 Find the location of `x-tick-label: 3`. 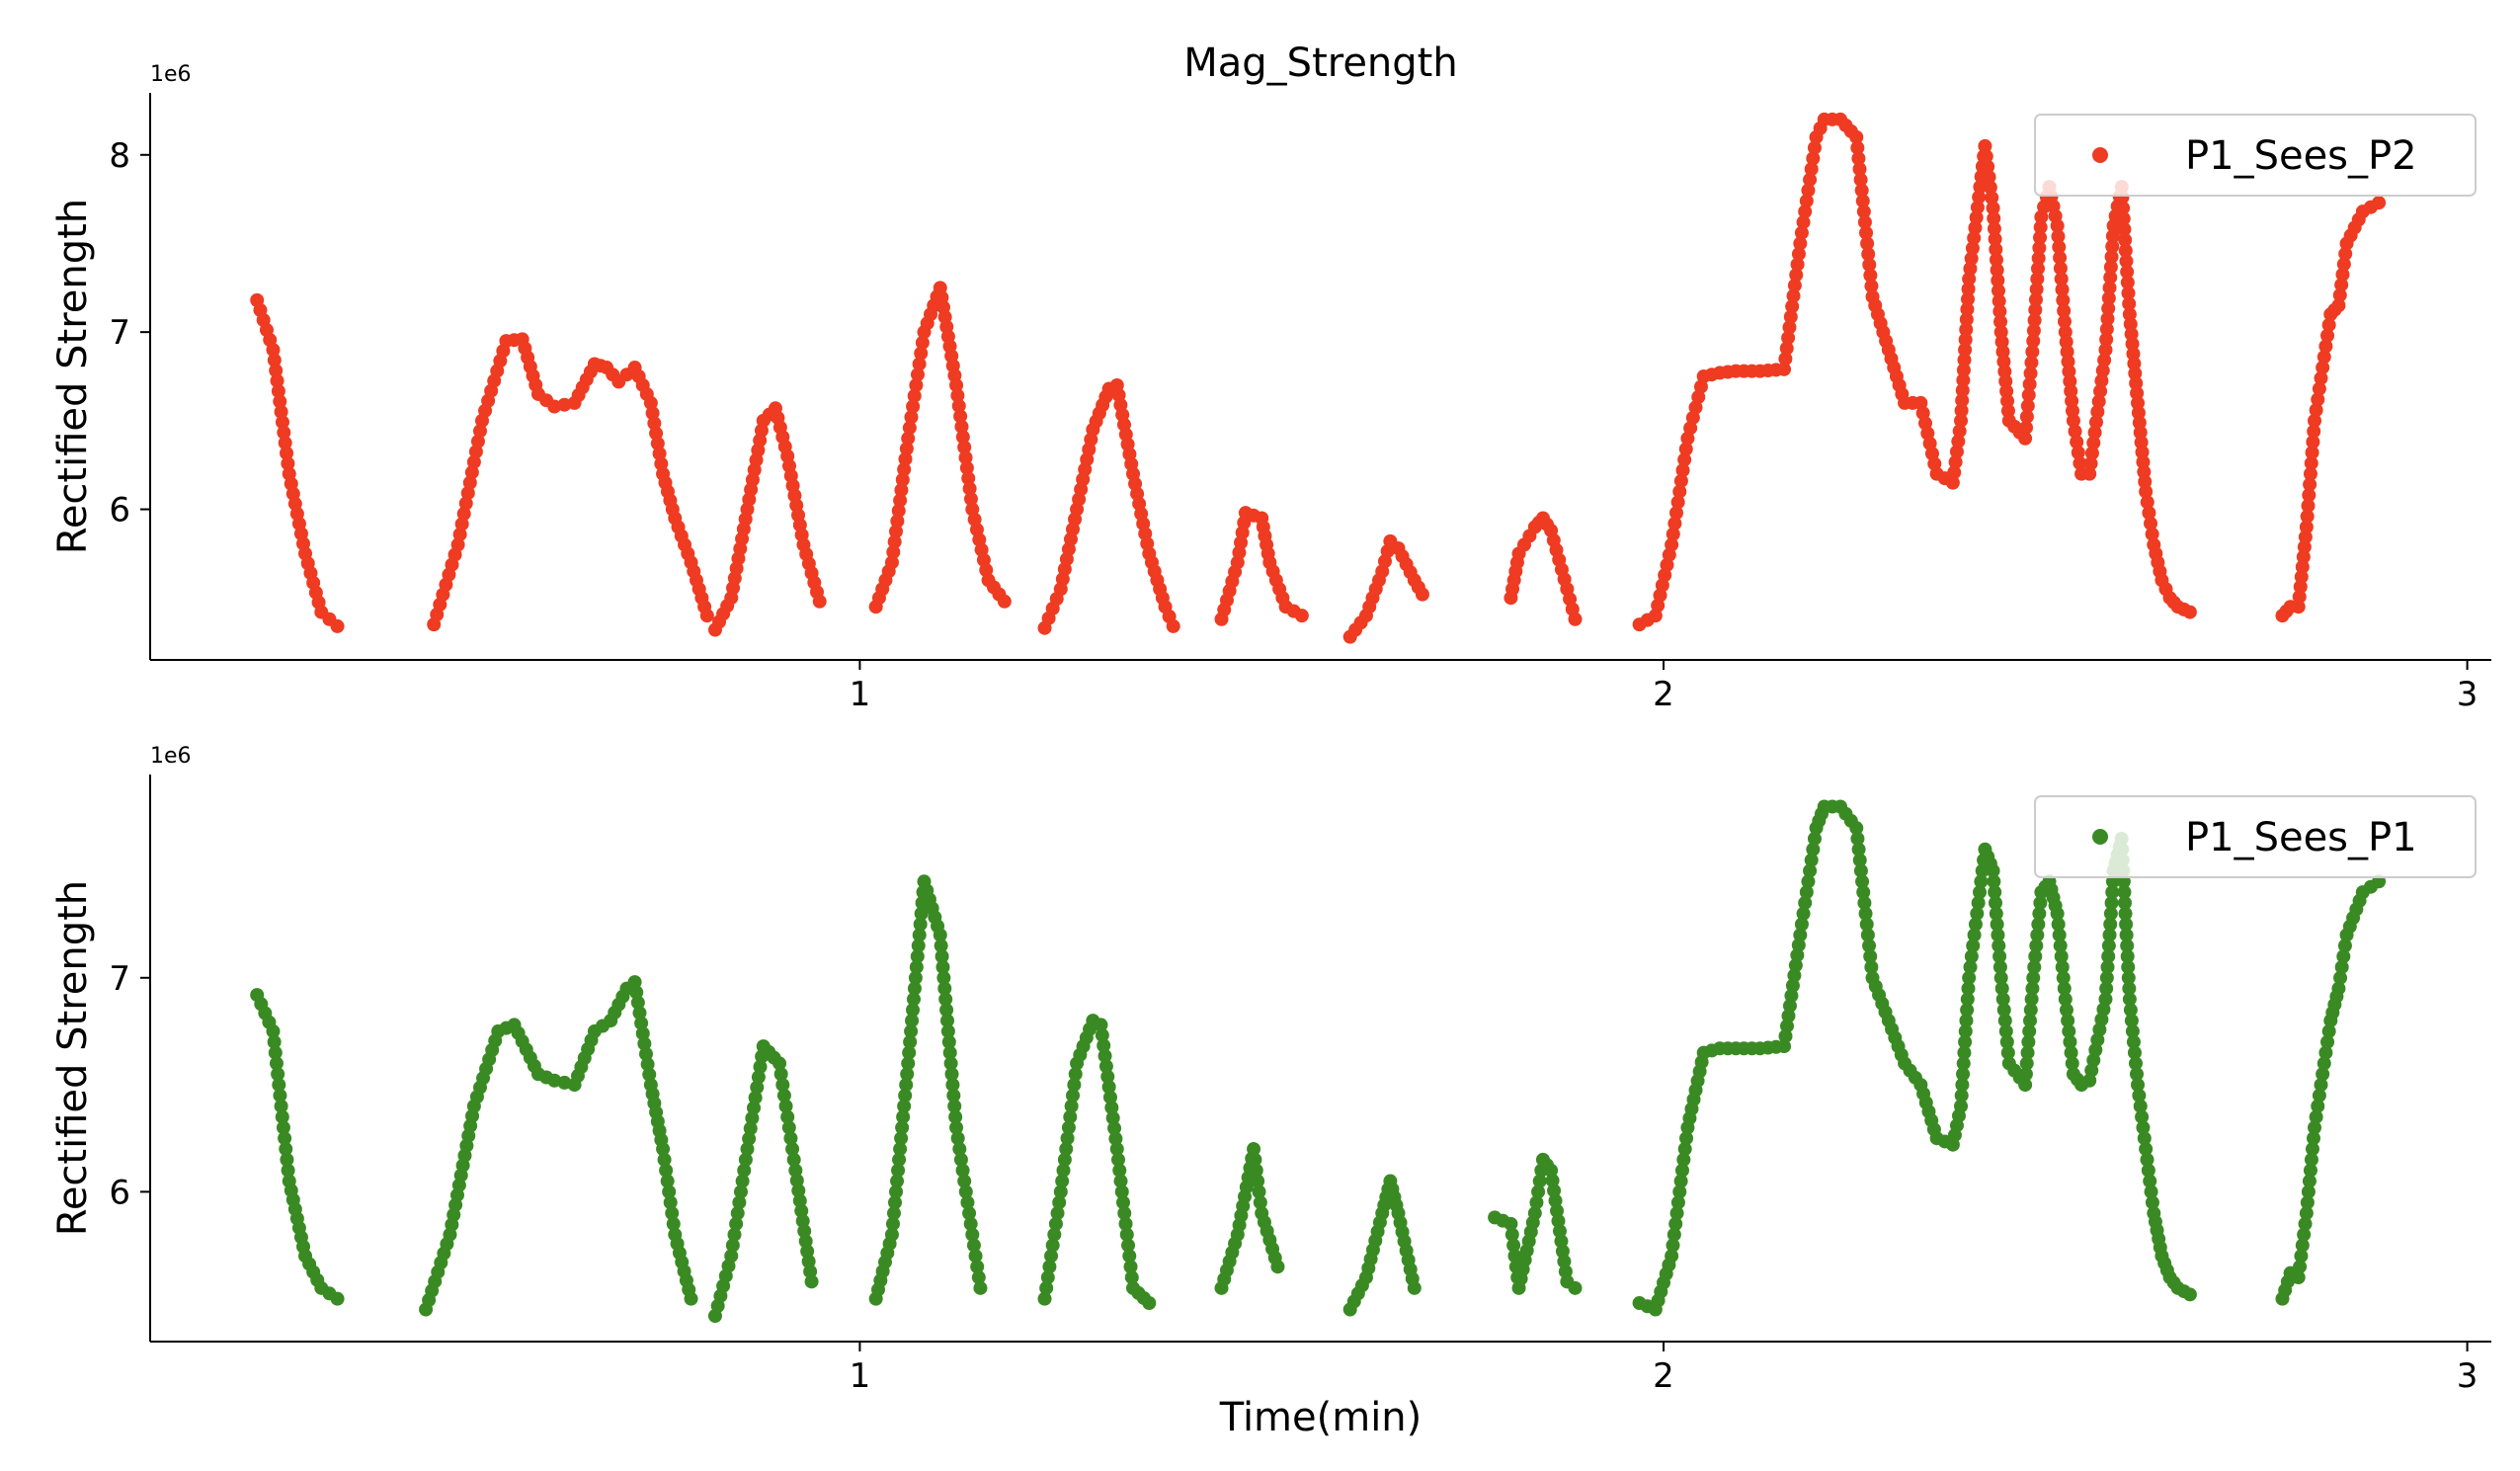

x-tick-label: 3 is located at coordinates (2468, 694).